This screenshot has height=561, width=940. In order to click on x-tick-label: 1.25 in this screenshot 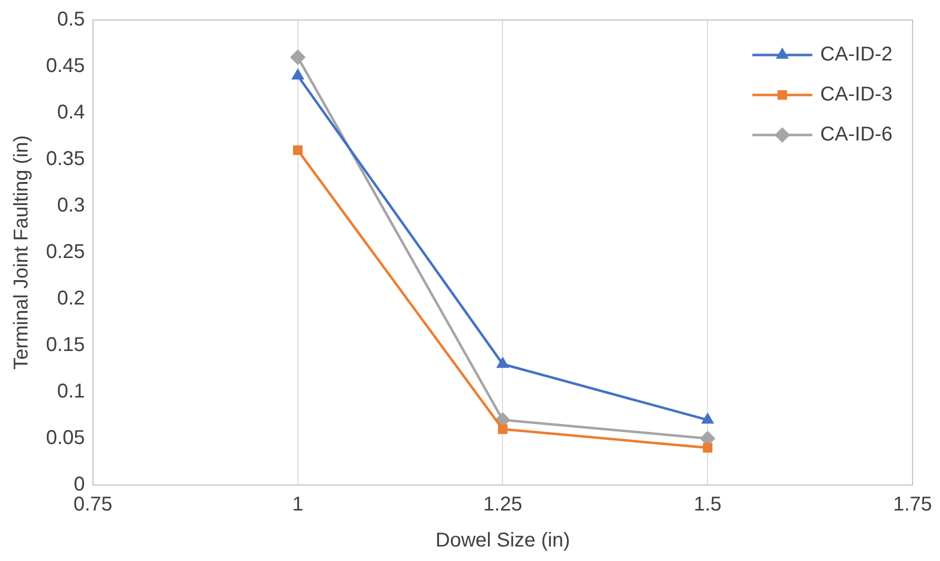, I will do `click(502, 505)`.